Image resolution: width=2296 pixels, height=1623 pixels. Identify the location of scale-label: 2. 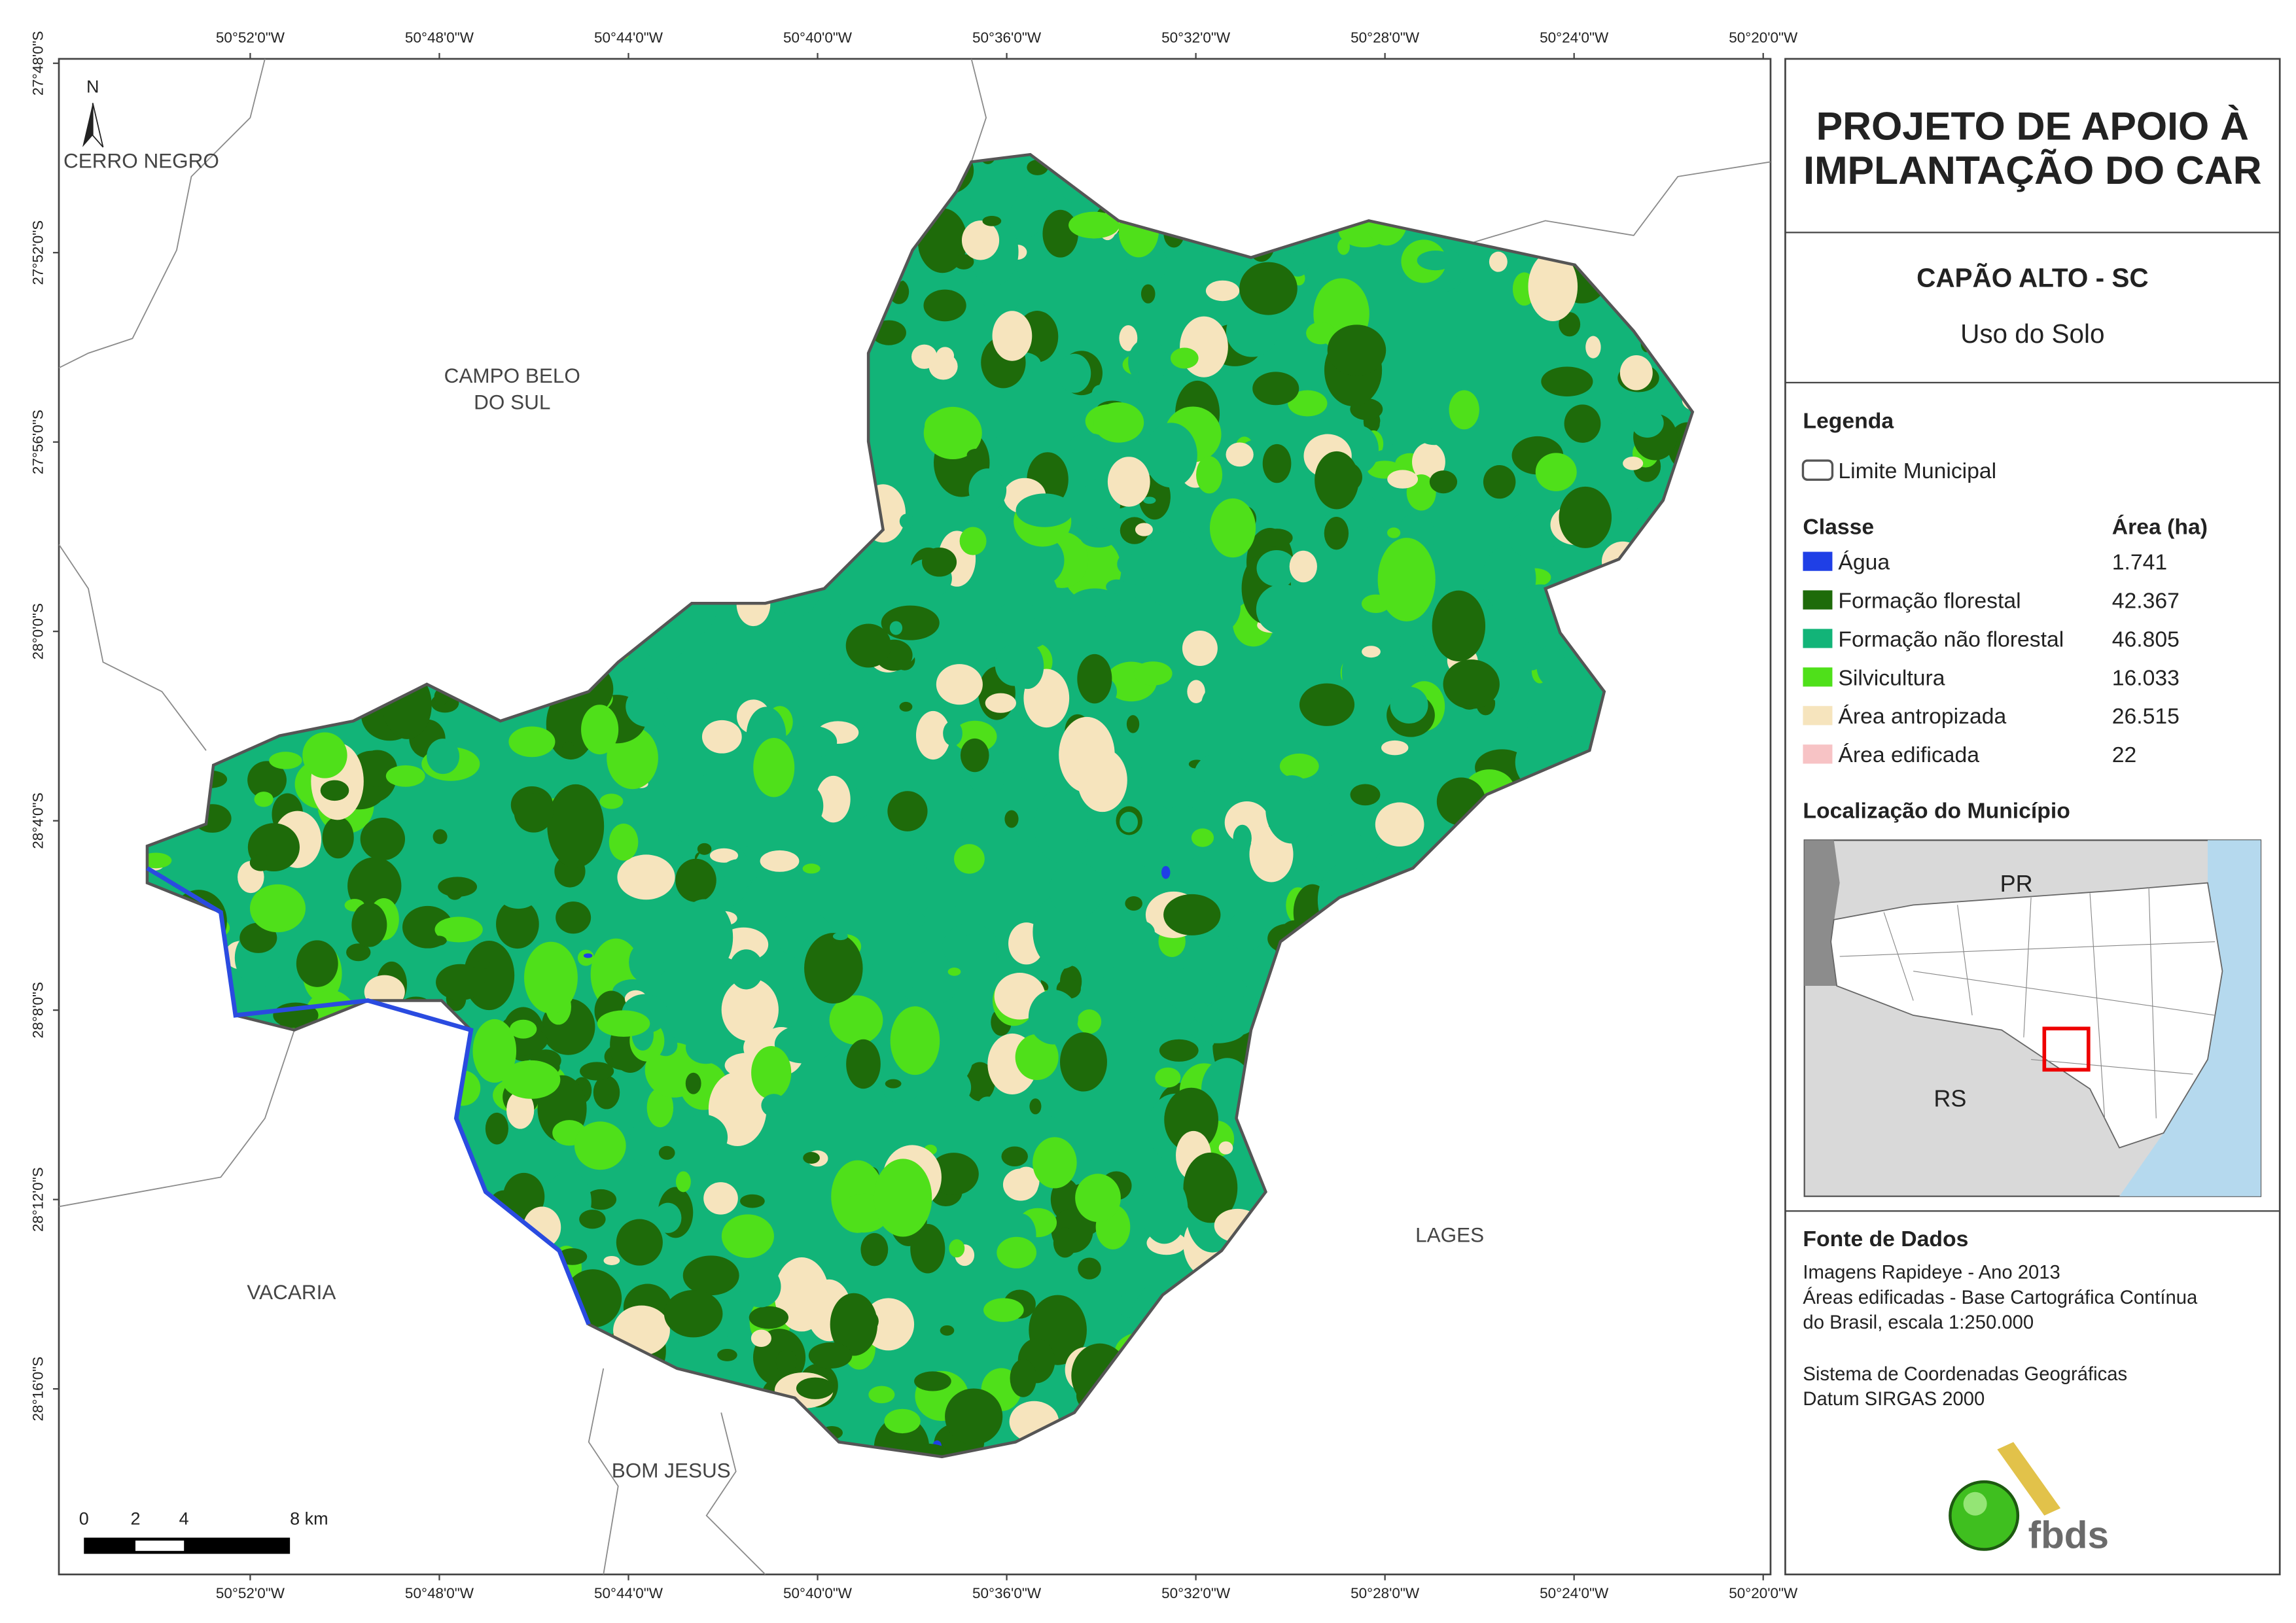
(135, 1518).